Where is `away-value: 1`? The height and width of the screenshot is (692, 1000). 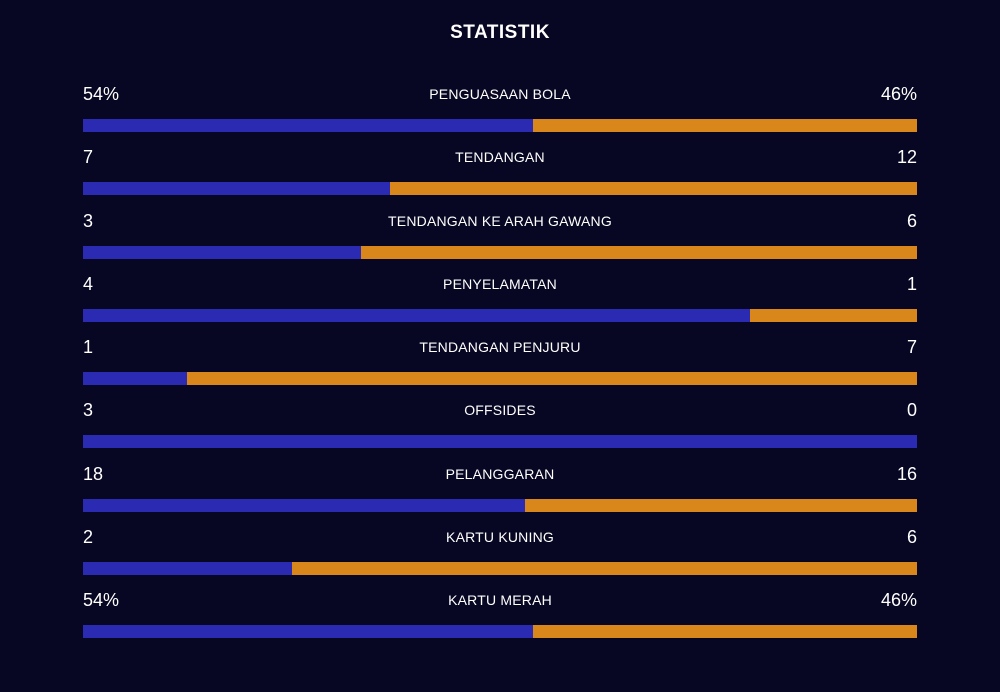
away-value: 1 is located at coordinates (911, 283).